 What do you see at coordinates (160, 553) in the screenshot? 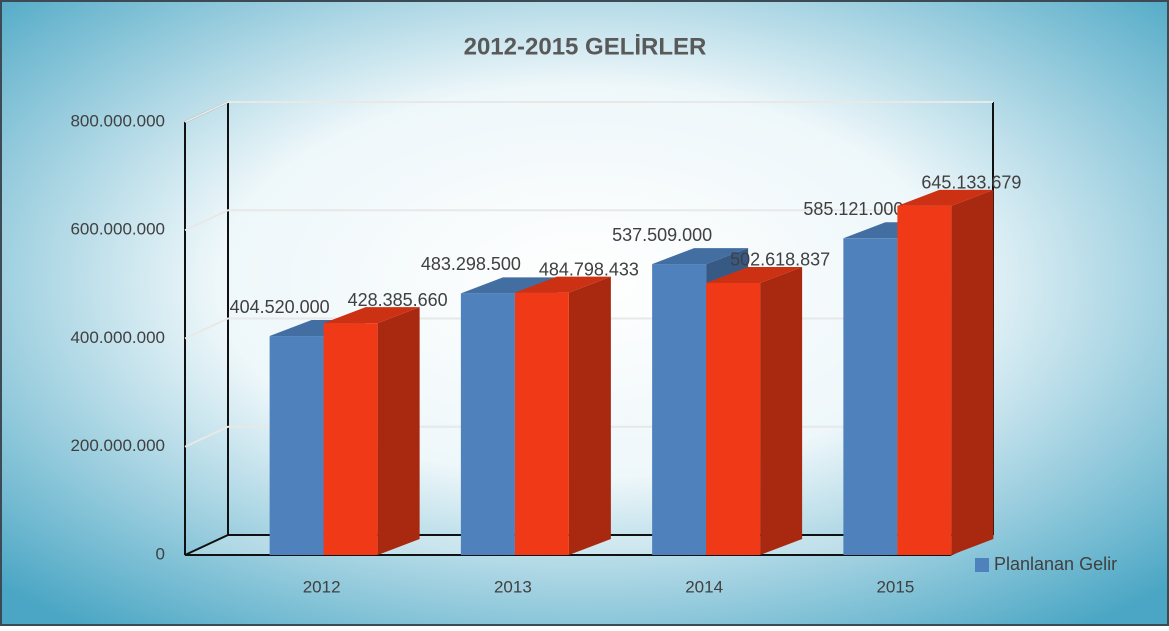
I see `y-tick-label: 0` at bounding box center [160, 553].